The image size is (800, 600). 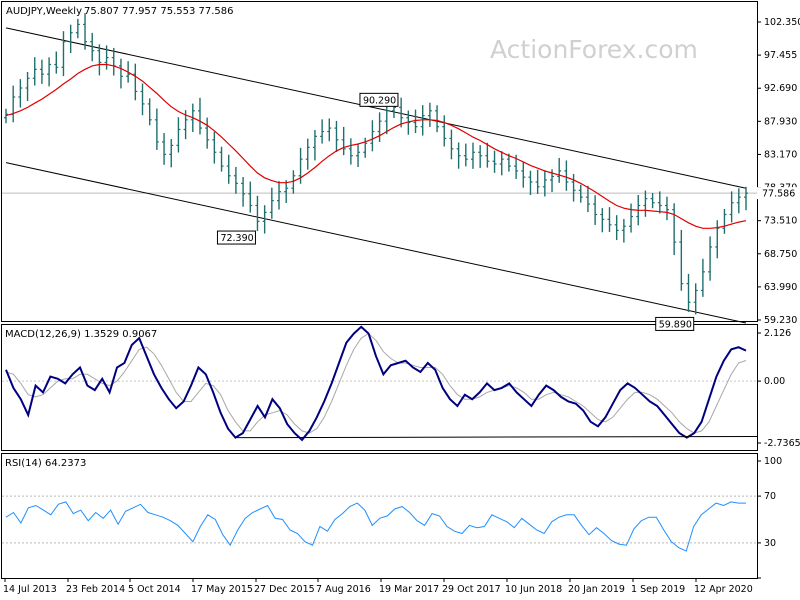 I want to click on watermark: ActionForex.com, so click(x=594, y=49).